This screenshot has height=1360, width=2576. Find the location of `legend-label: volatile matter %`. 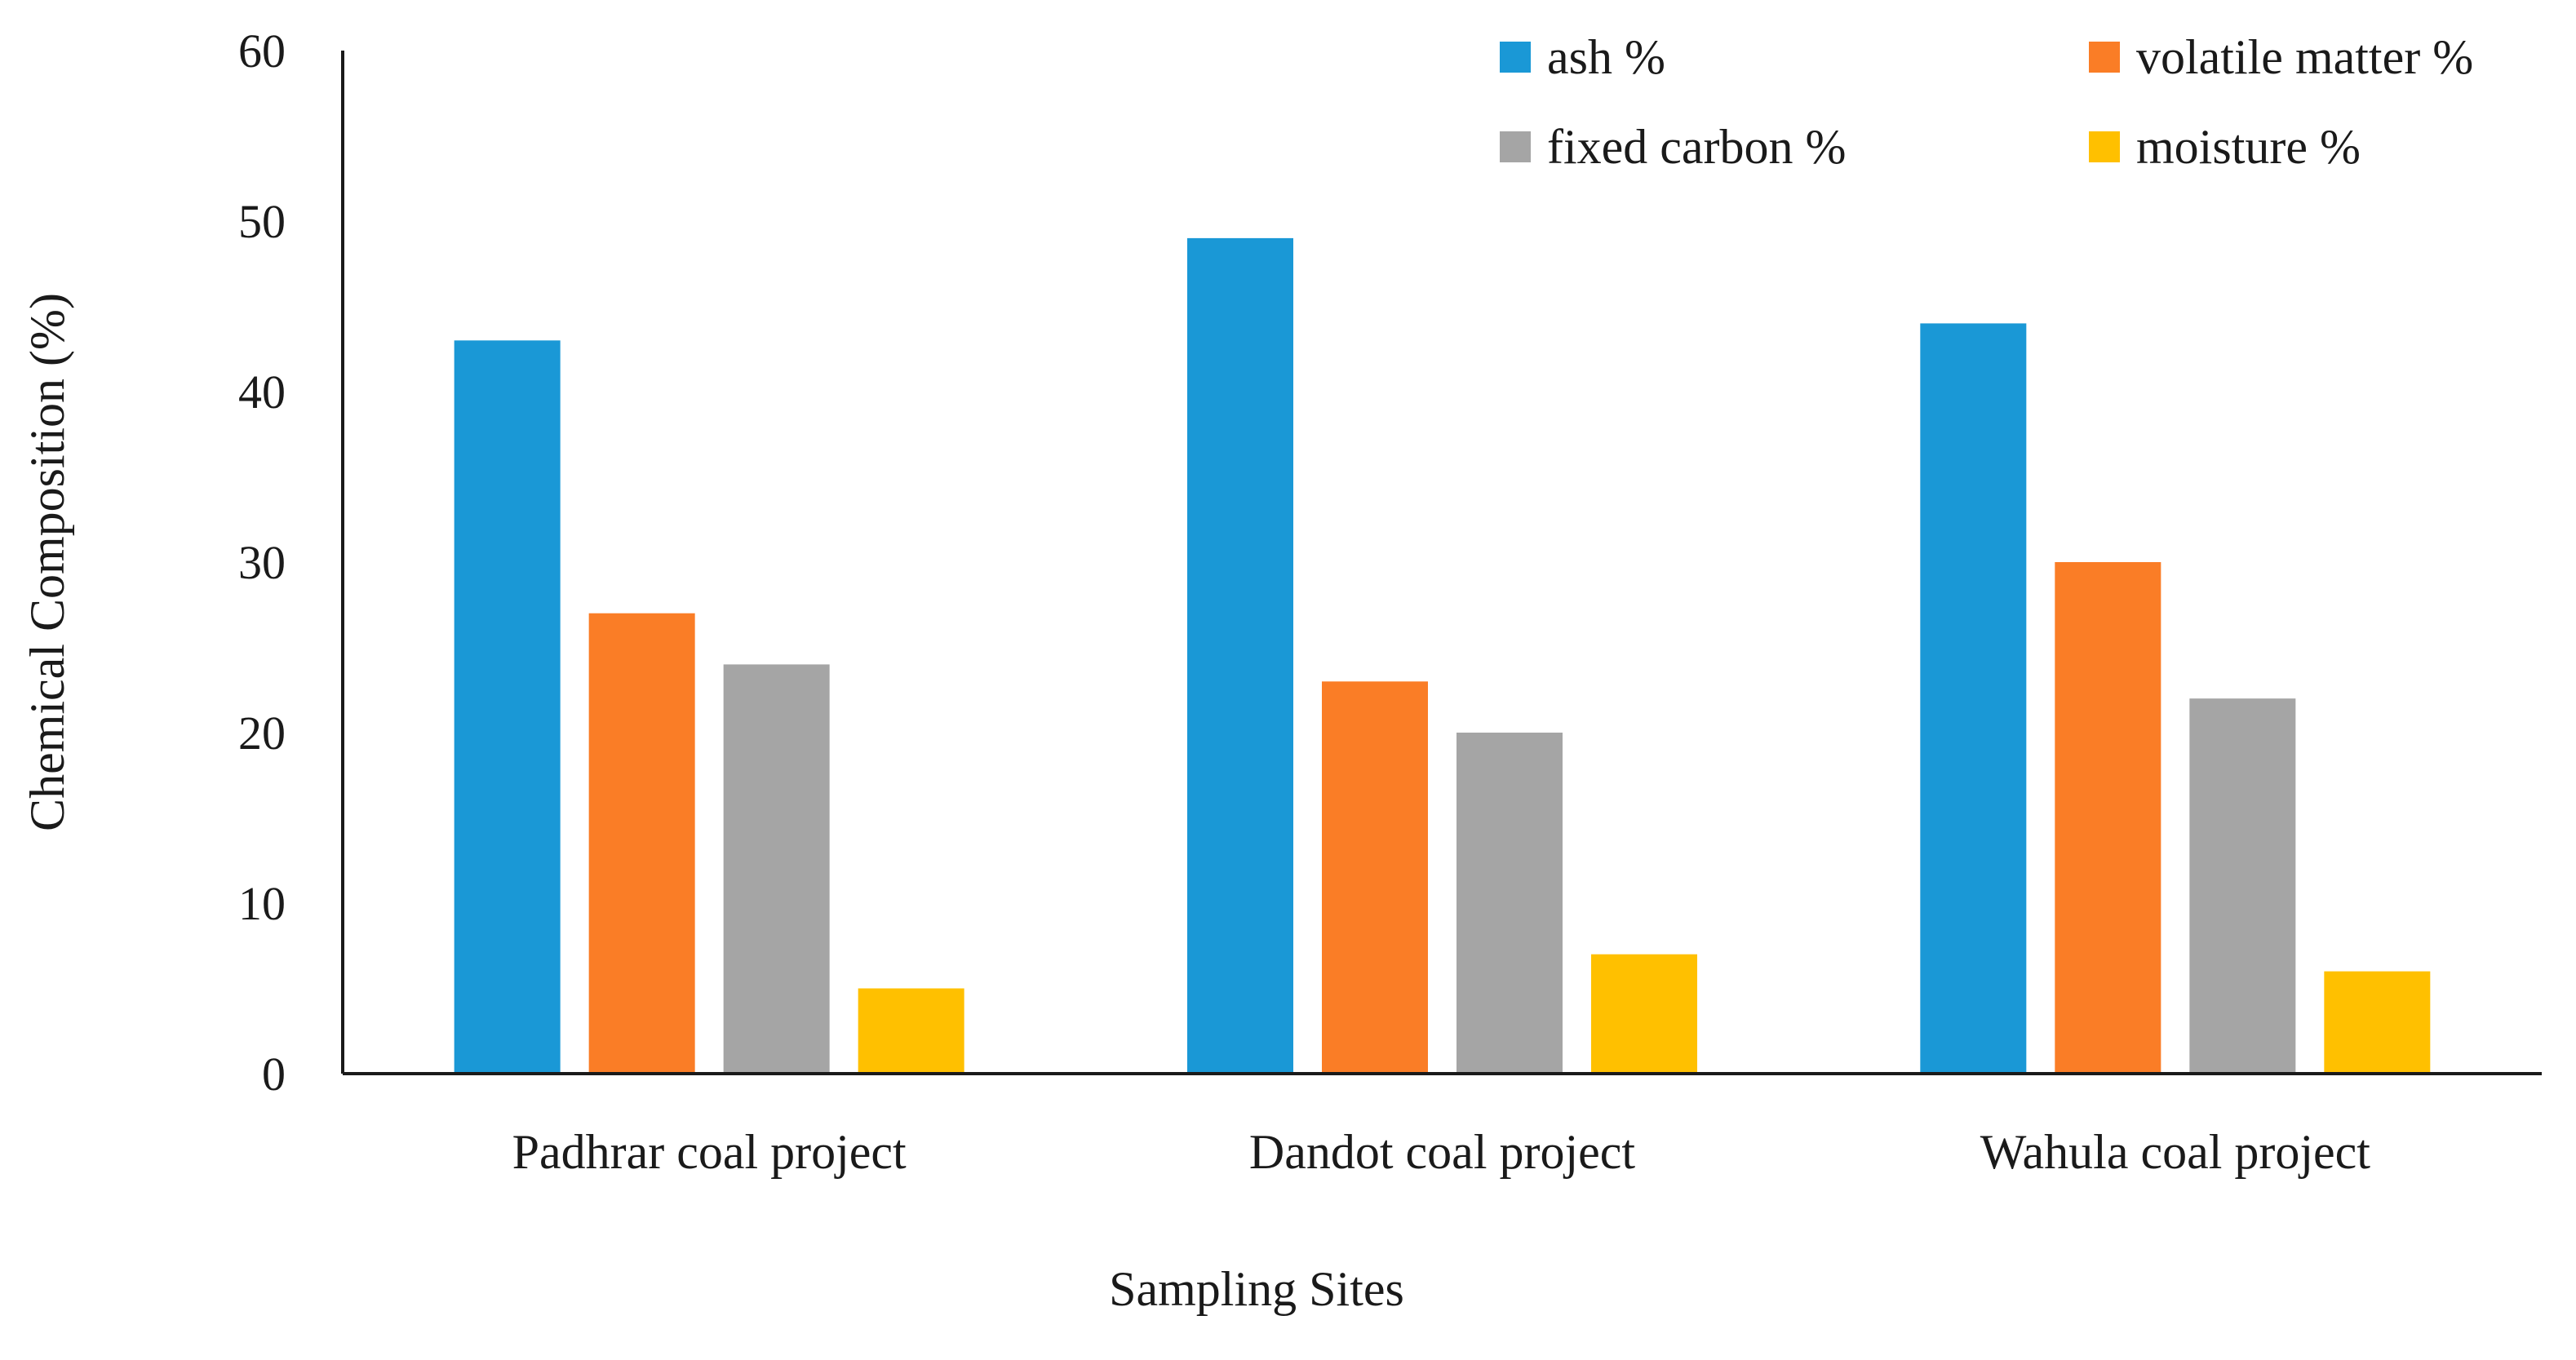

legend-label: volatile matter % is located at coordinates (2304, 57).